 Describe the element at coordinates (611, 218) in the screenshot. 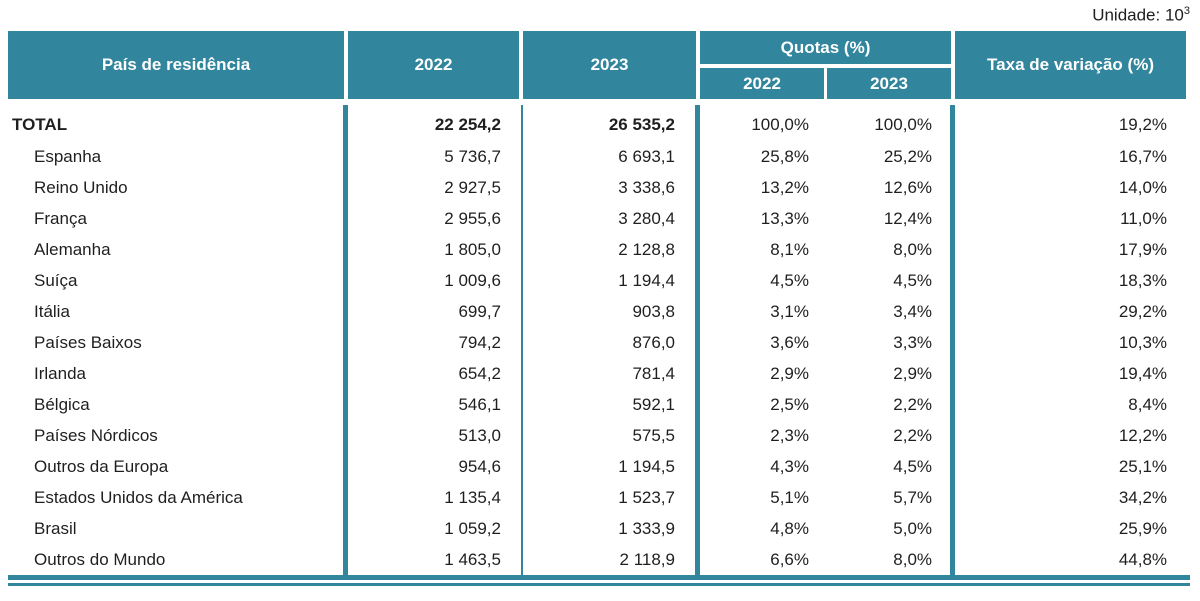

I see `value-2023-cell: 3 280,4` at that location.